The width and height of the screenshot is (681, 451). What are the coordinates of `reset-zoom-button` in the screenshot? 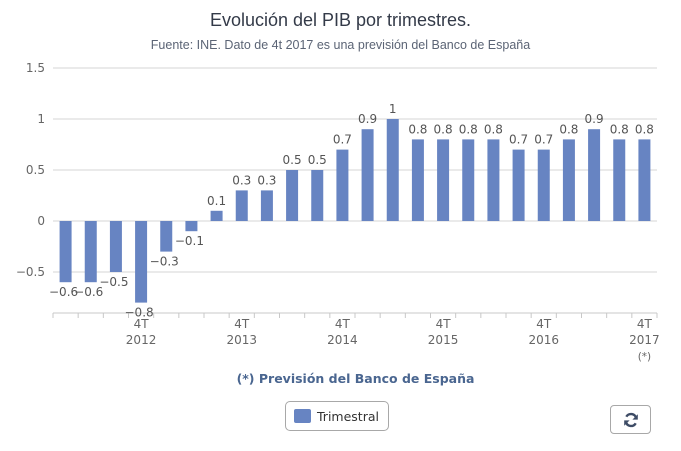 It's located at (630, 419).